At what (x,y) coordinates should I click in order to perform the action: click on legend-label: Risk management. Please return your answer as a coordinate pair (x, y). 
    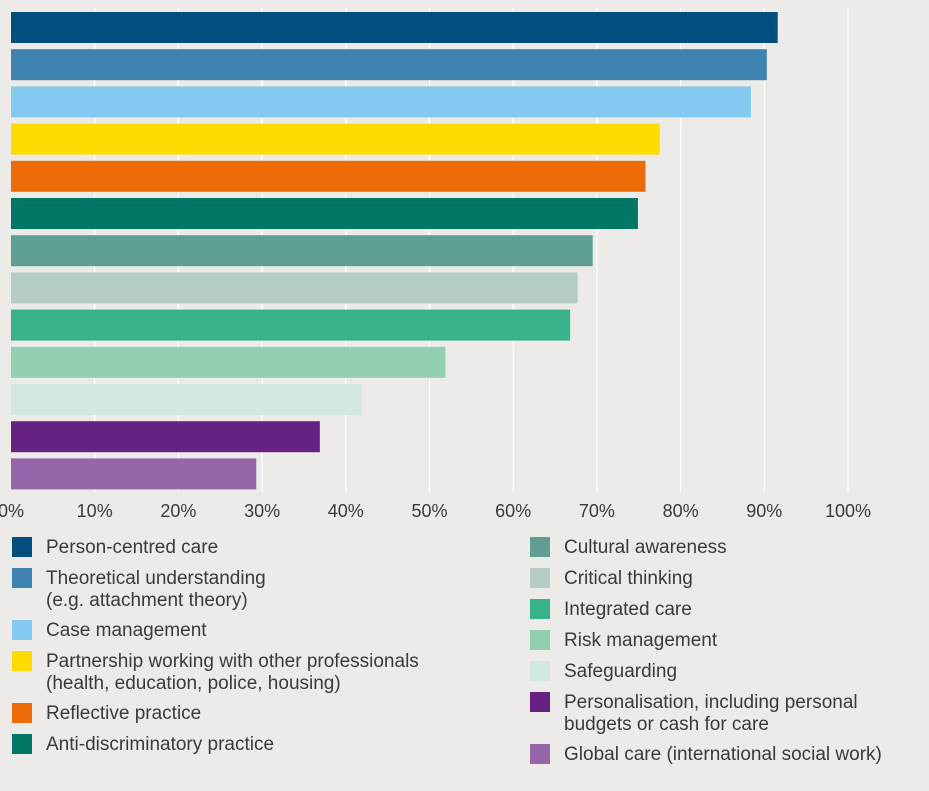
    Looking at the image, I should click on (641, 640).